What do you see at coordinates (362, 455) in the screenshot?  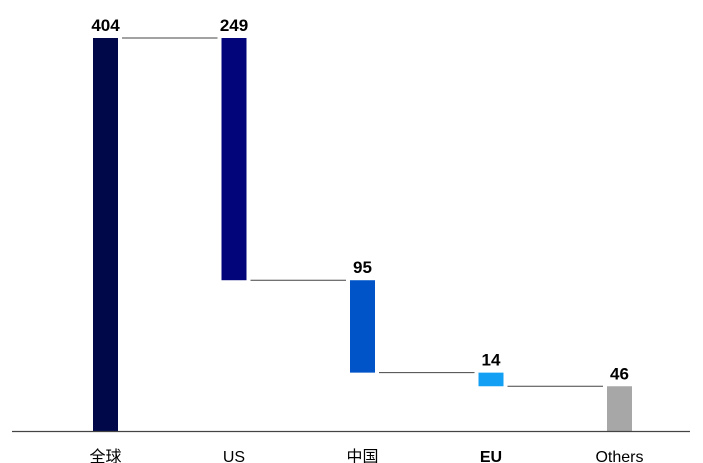 I see `category-label-中国: 中国` at bounding box center [362, 455].